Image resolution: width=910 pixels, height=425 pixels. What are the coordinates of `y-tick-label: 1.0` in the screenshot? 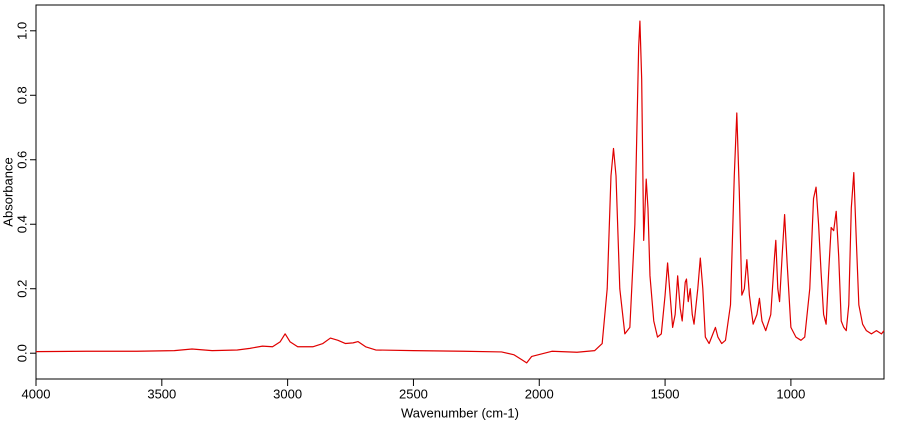 It's located at (21, 31).